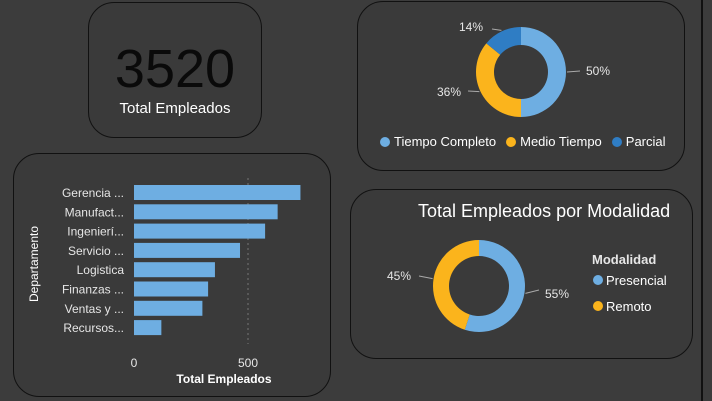  What do you see at coordinates (624, 259) in the screenshot?
I see `modalidad-legend-title: Modalidad` at bounding box center [624, 259].